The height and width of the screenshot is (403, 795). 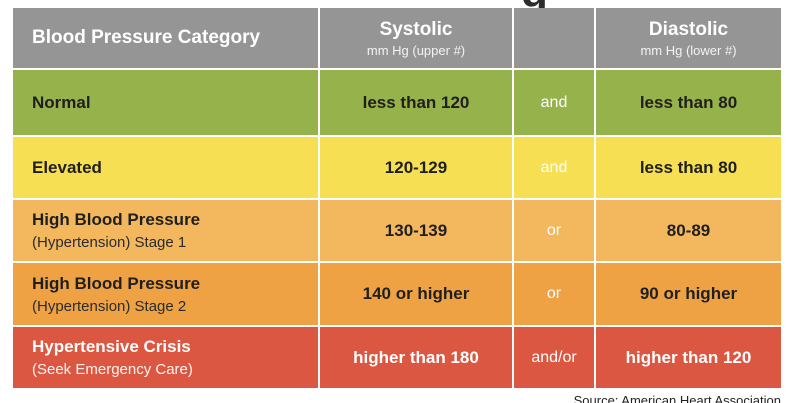 I want to click on conjunction-text: and/or, so click(x=554, y=357).